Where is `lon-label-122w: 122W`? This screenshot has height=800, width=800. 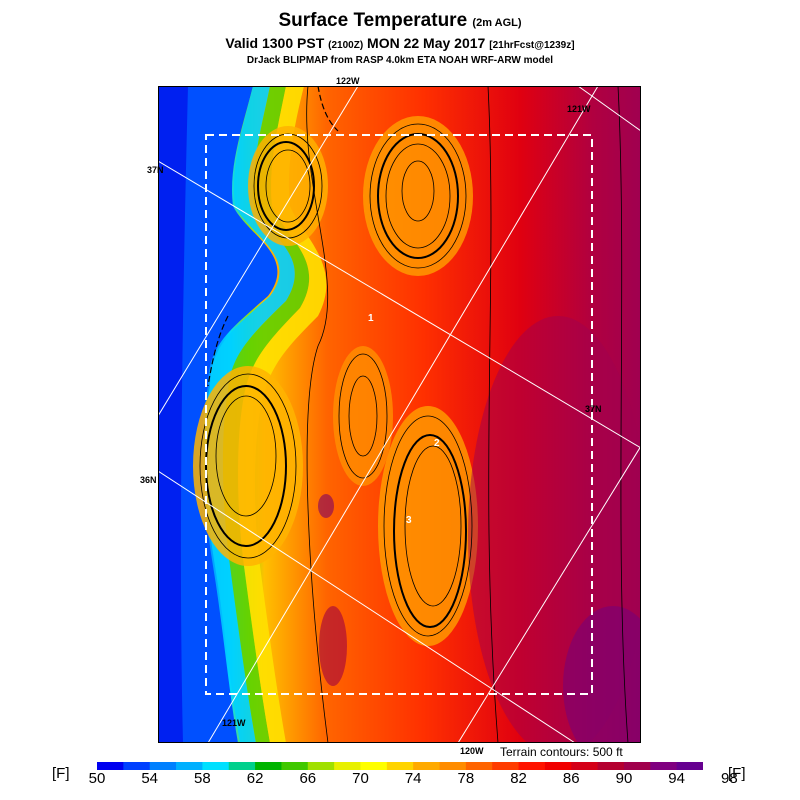
lon-label-122w: 122W is located at coordinates (348, 81).